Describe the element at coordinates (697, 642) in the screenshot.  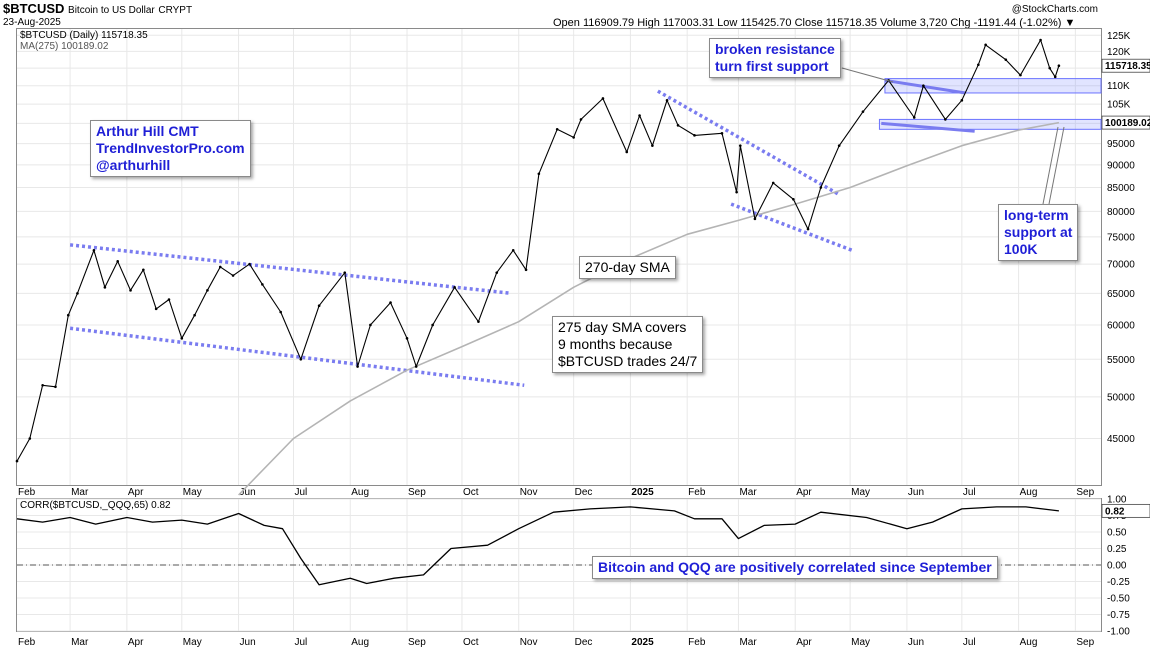
I see `corr-x-tick: Feb` at that location.